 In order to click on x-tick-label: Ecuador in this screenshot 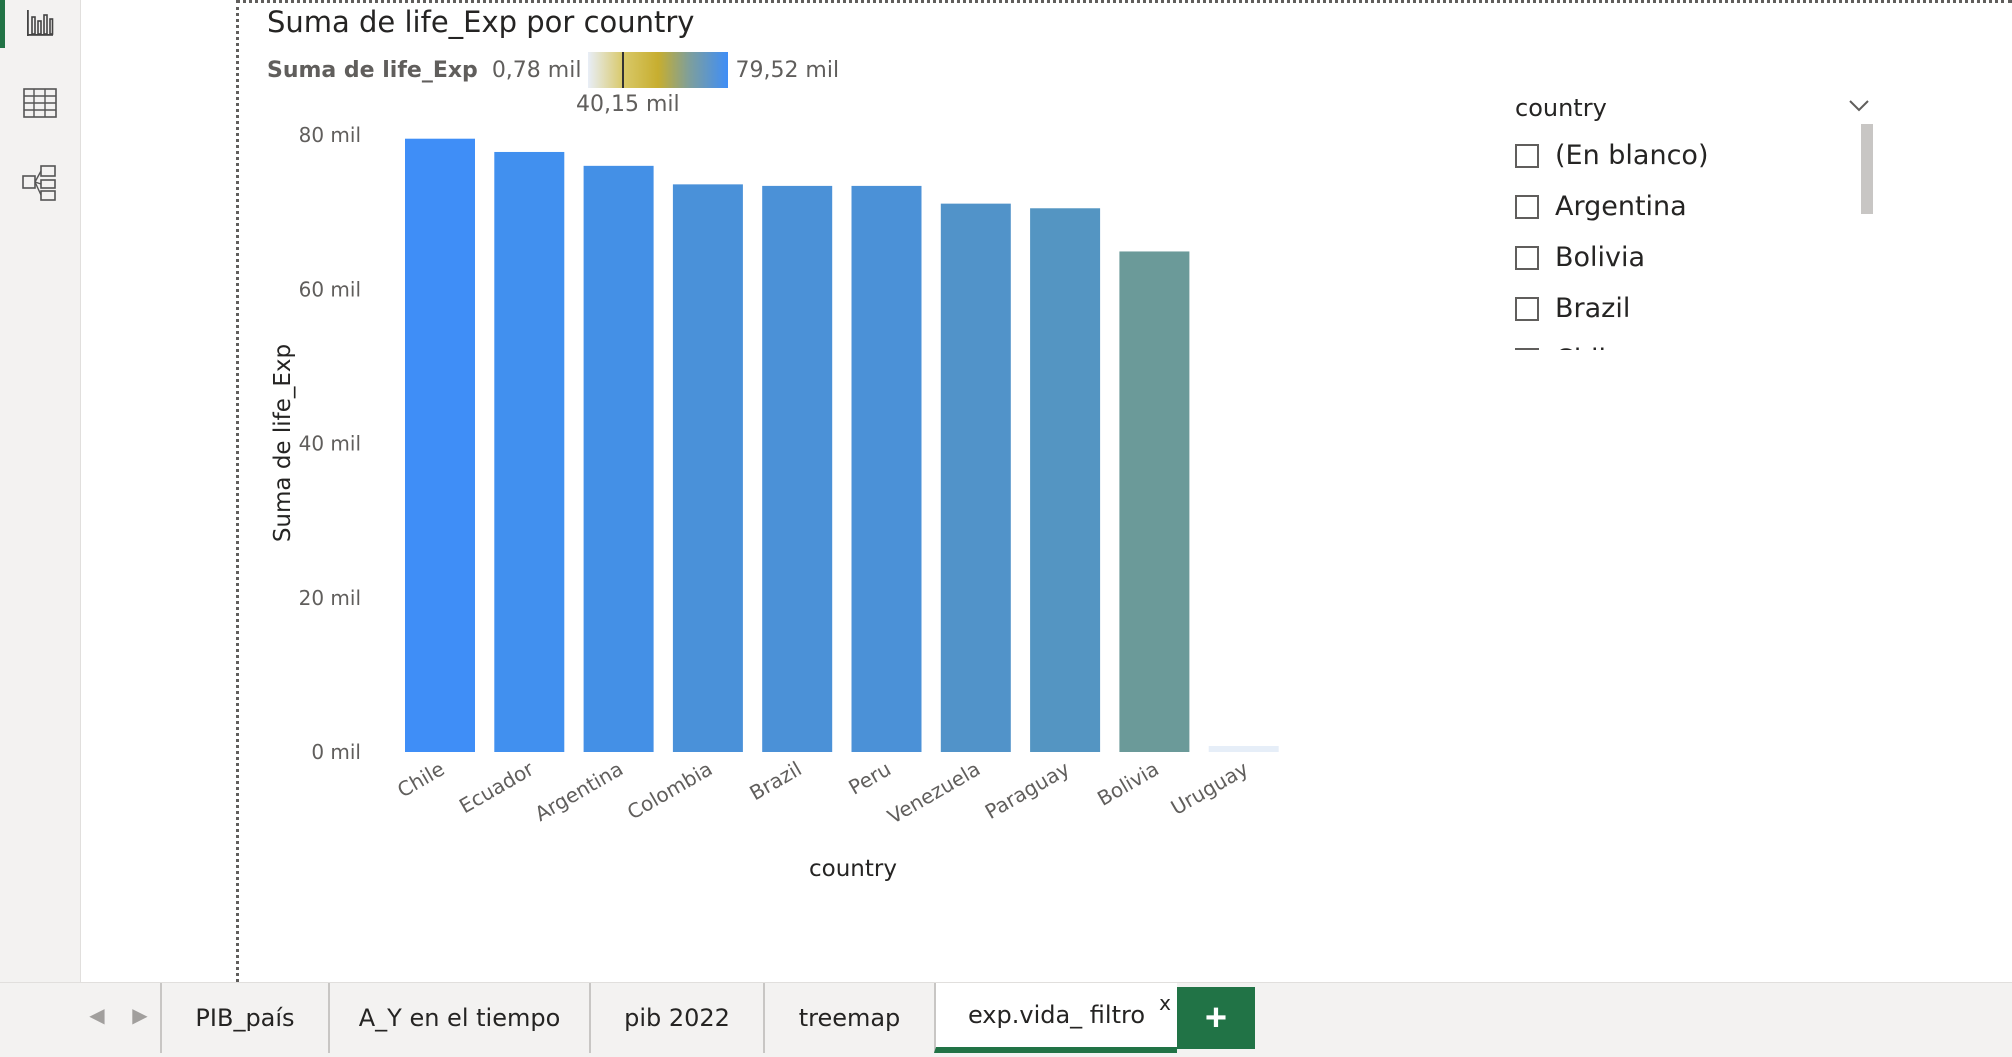, I will do `click(496, 787)`.